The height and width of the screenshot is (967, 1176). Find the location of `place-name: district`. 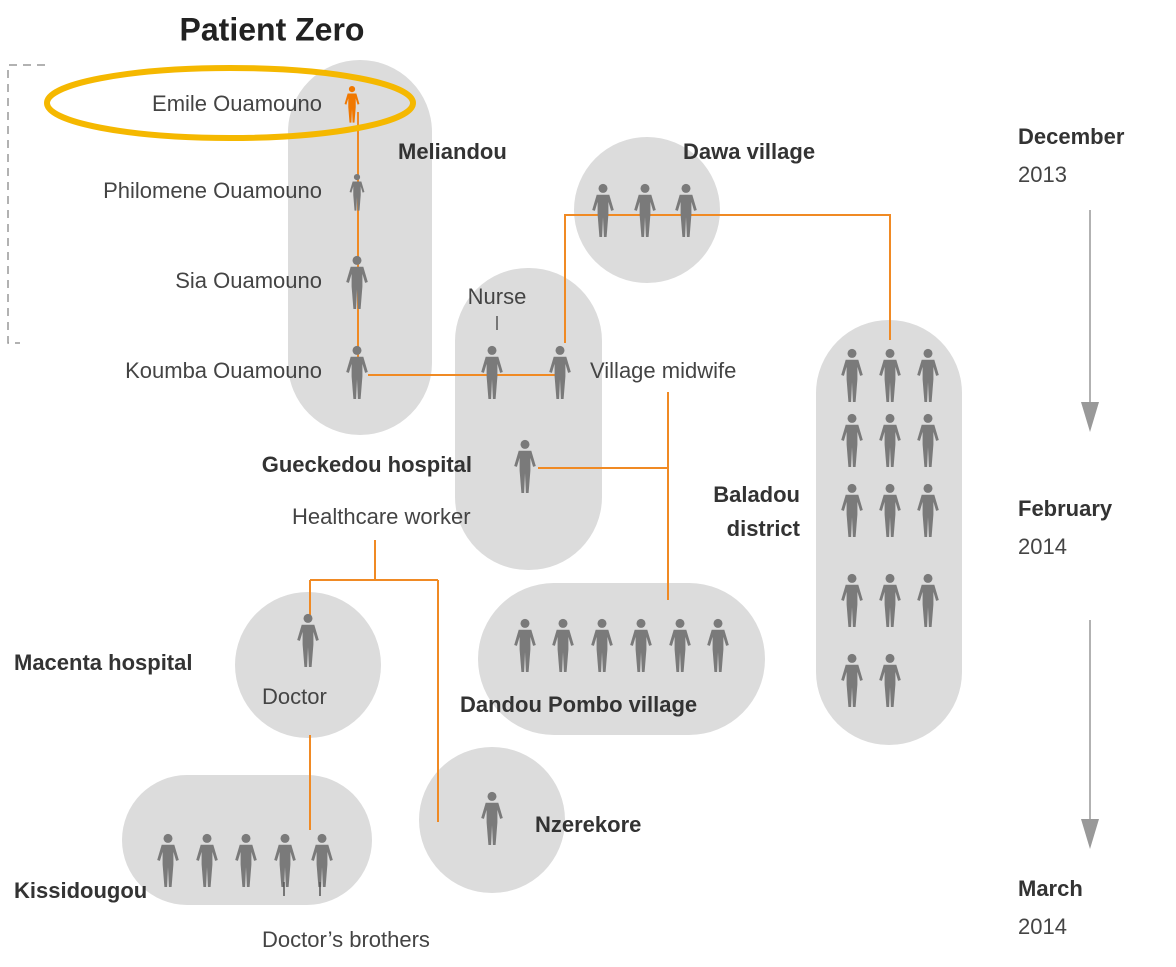

place-name: district is located at coordinates (764, 528).